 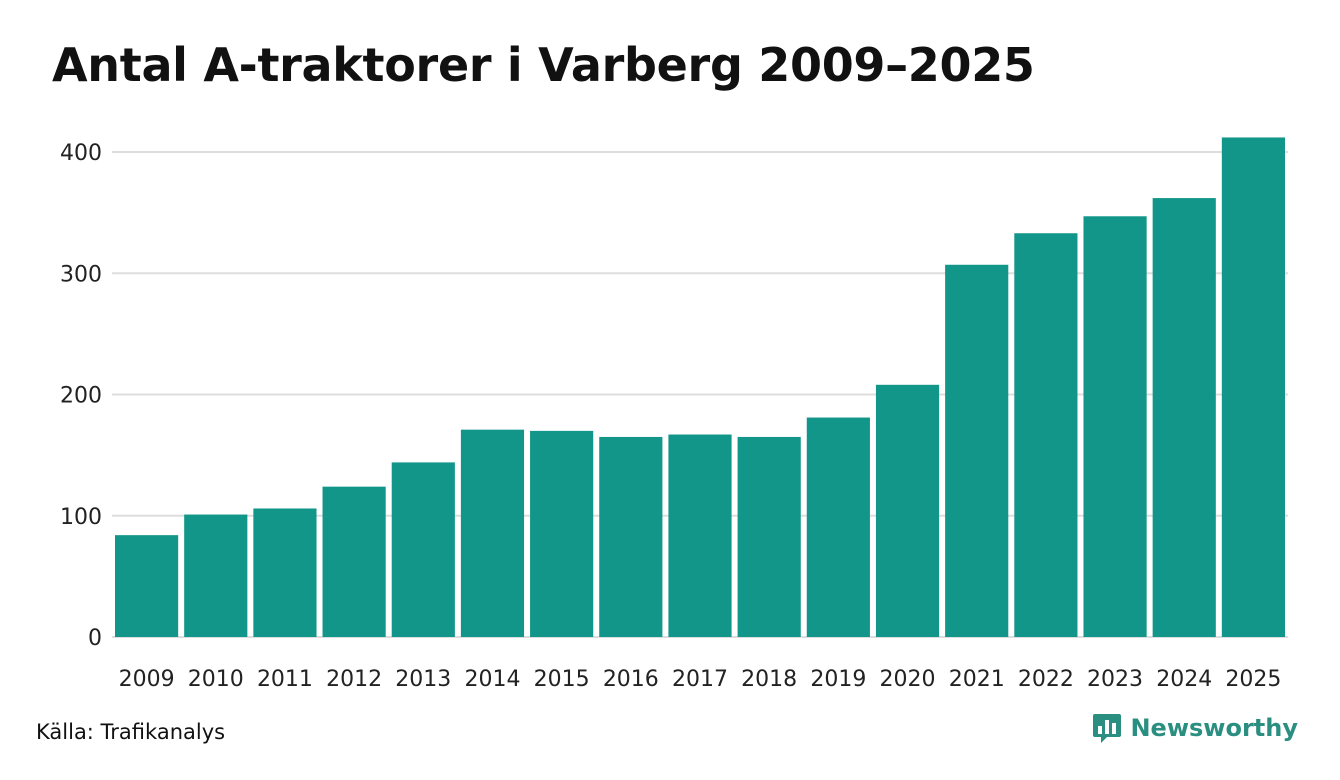 I want to click on bar-2011, so click(x=285, y=572).